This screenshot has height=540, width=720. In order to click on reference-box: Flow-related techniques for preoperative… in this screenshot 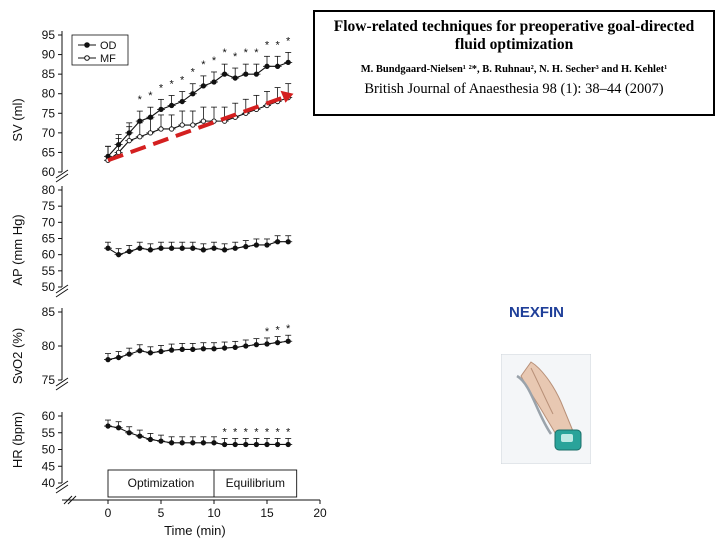, I will do `click(514, 63)`.